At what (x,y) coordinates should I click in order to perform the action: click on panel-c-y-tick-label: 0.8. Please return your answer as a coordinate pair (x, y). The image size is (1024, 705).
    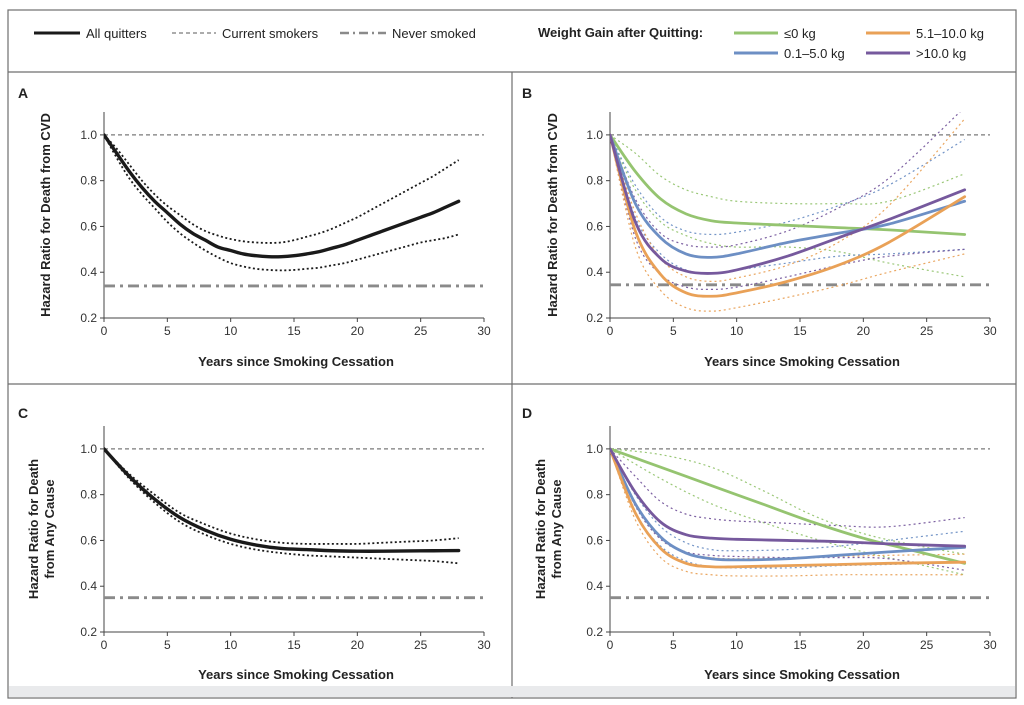
    Looking at the image, I should click on (88, 495).